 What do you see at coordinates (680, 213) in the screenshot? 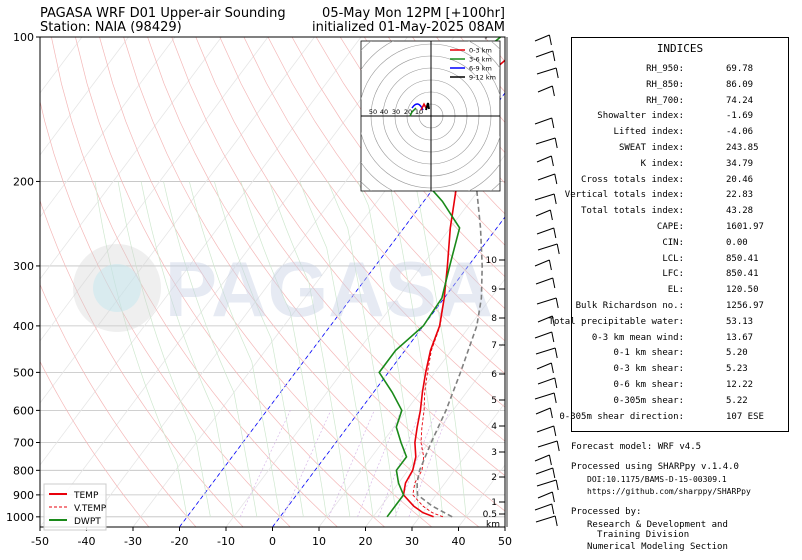
I see `index-row: Total totals index: 43.28` at bounding box center [680, 213].